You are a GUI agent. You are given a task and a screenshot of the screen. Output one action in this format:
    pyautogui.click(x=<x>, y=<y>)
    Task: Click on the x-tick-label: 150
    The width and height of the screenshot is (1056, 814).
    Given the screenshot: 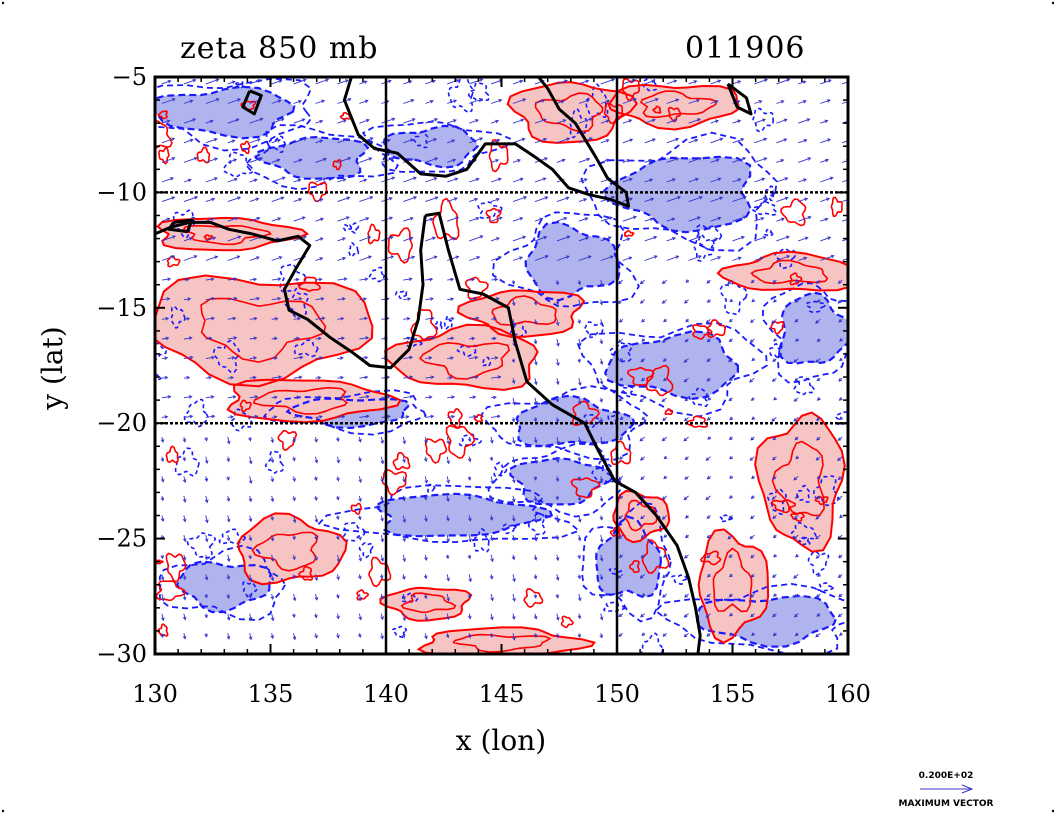 What is the action you would take?
    pyautogui.click(x=617, y=694)
    